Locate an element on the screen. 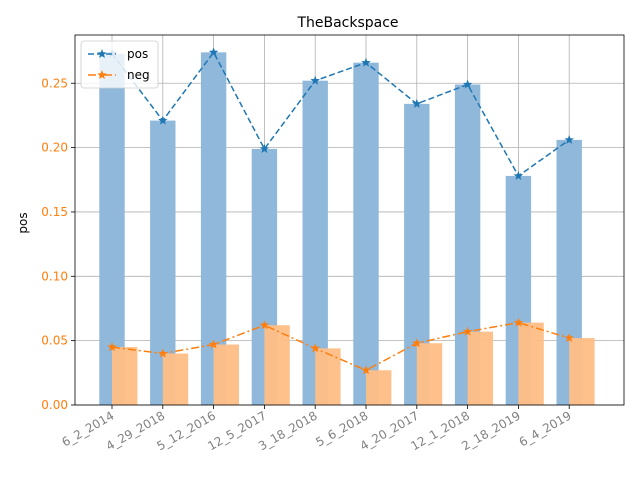 This screenshot has width=640, height=480. y-tick-label: 0.20 is located at coordinates (54, 148).